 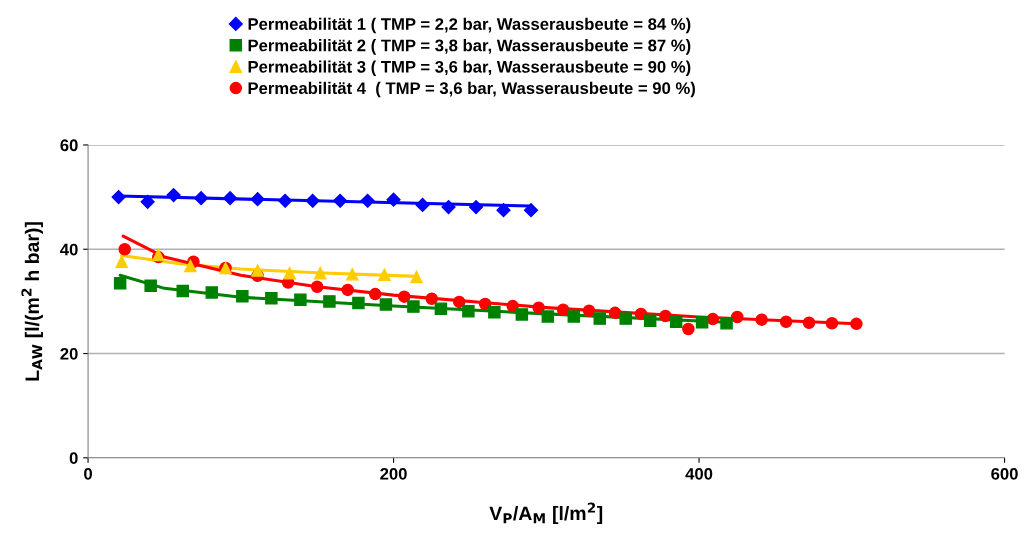 What do you see at coordinates (73, 458) in the screenshot?
I see `y-tick-label: 0` at bounding box center [73, 458].